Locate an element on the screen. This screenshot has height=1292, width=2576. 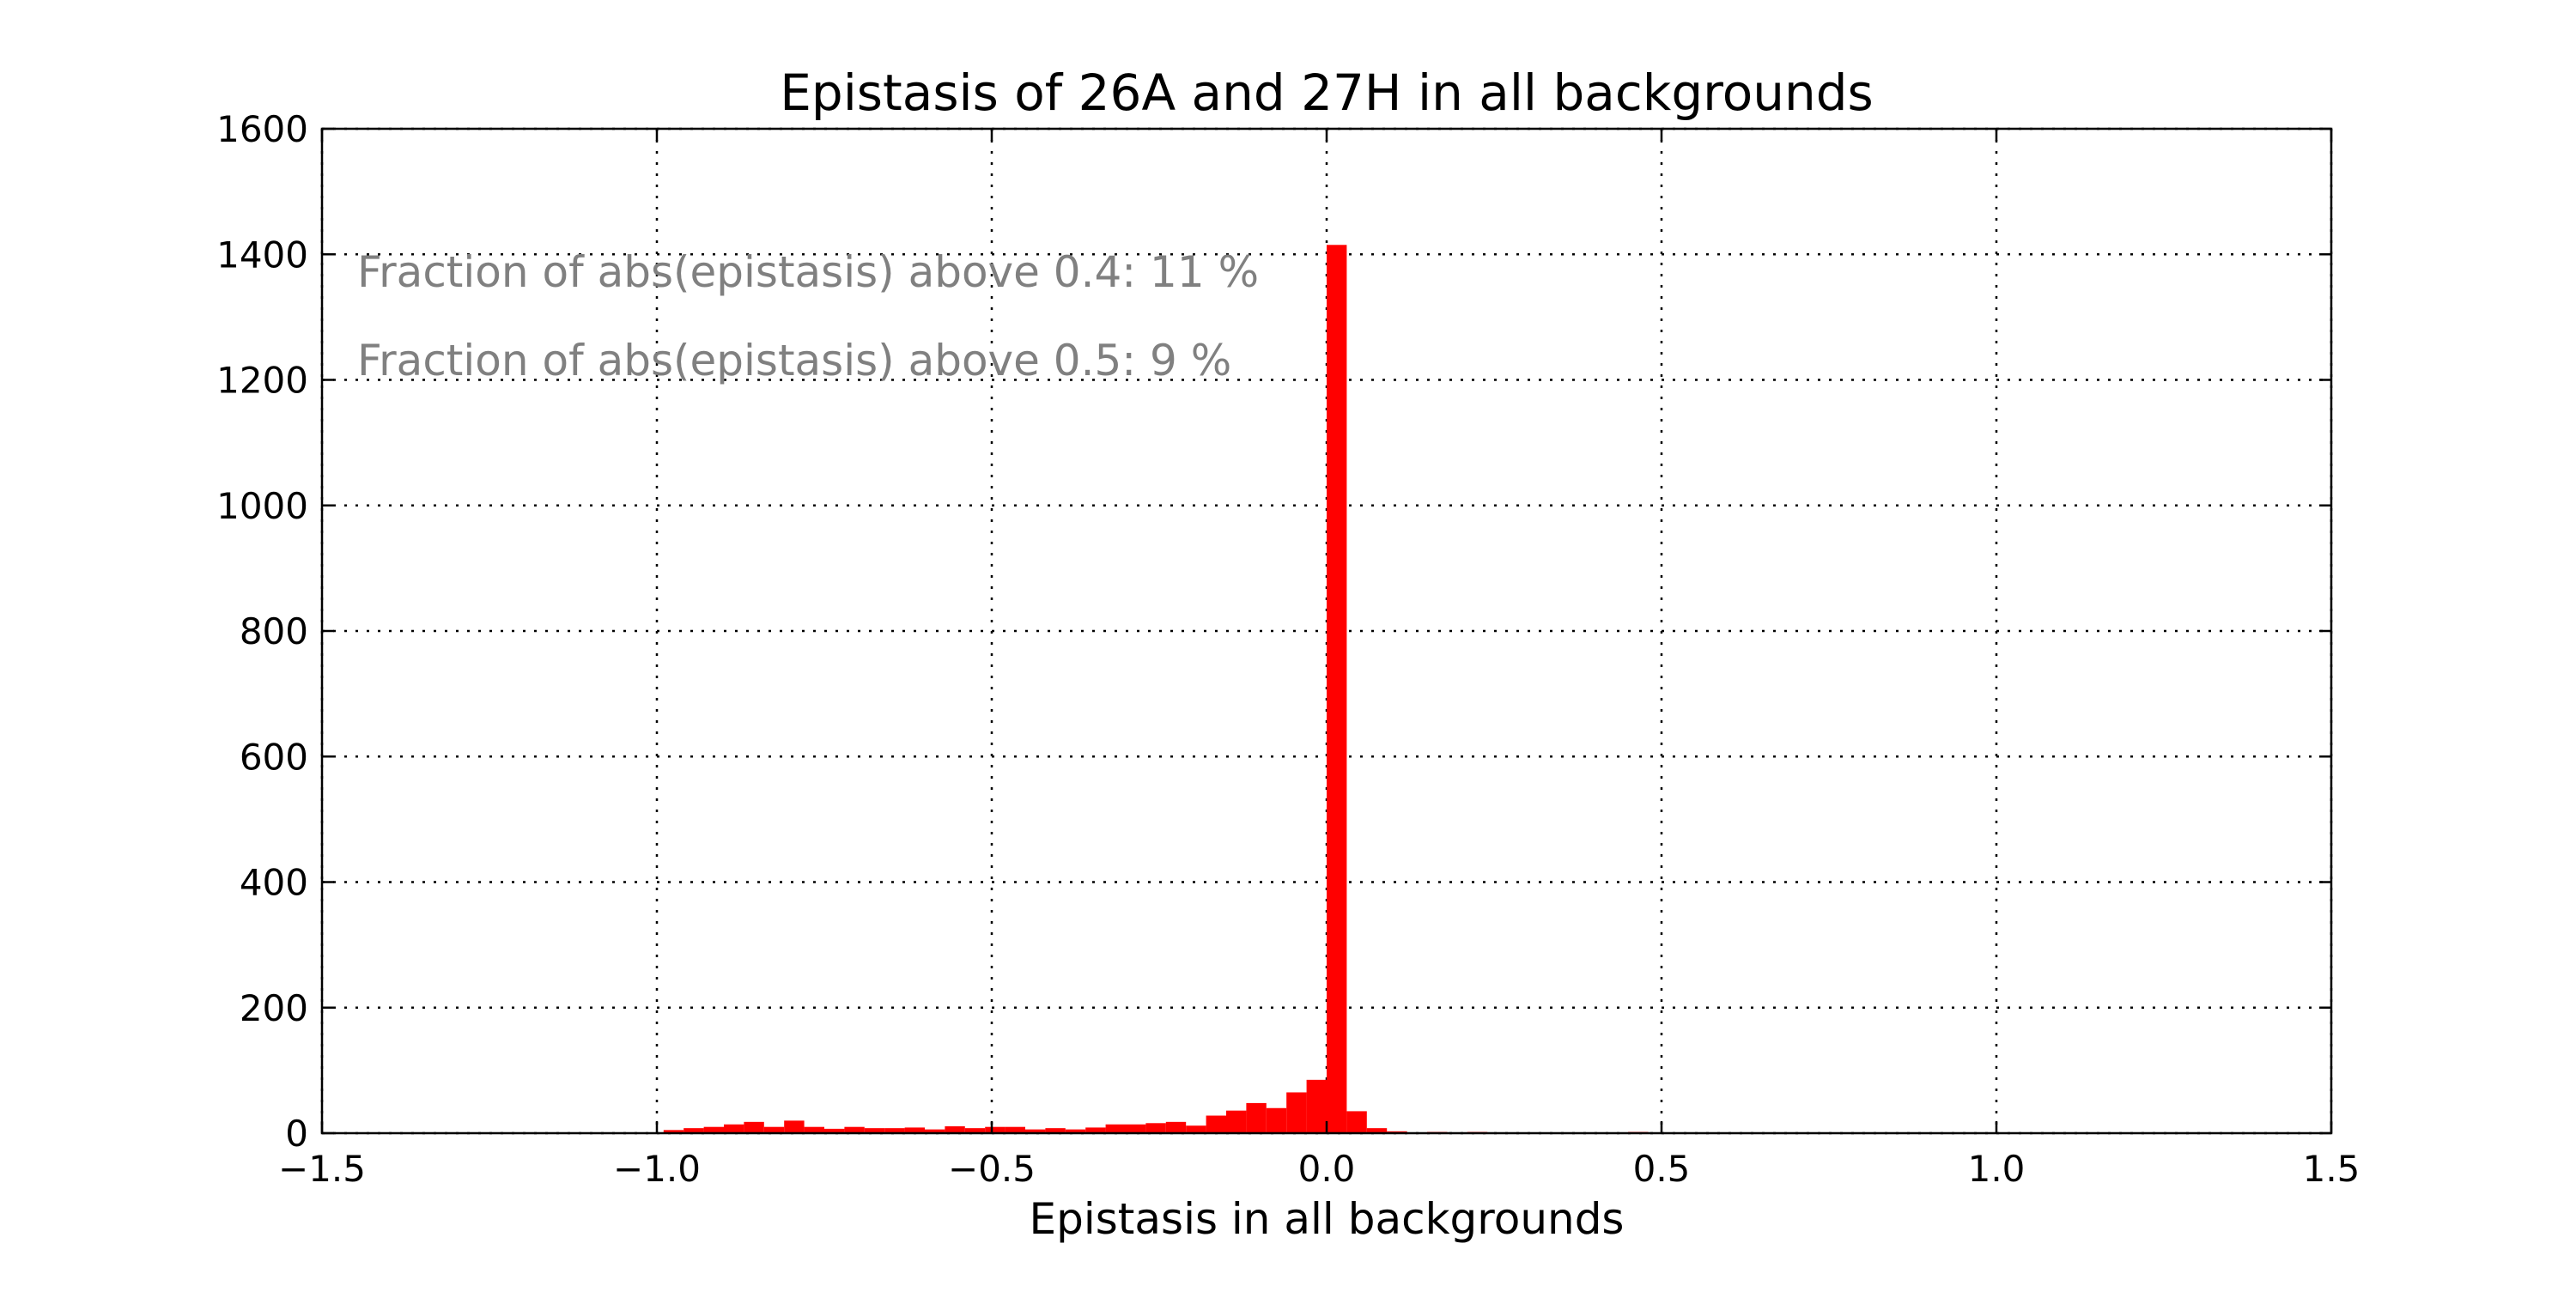
x-tick-label: 1.0 is located at coordinates (1997, 1169).